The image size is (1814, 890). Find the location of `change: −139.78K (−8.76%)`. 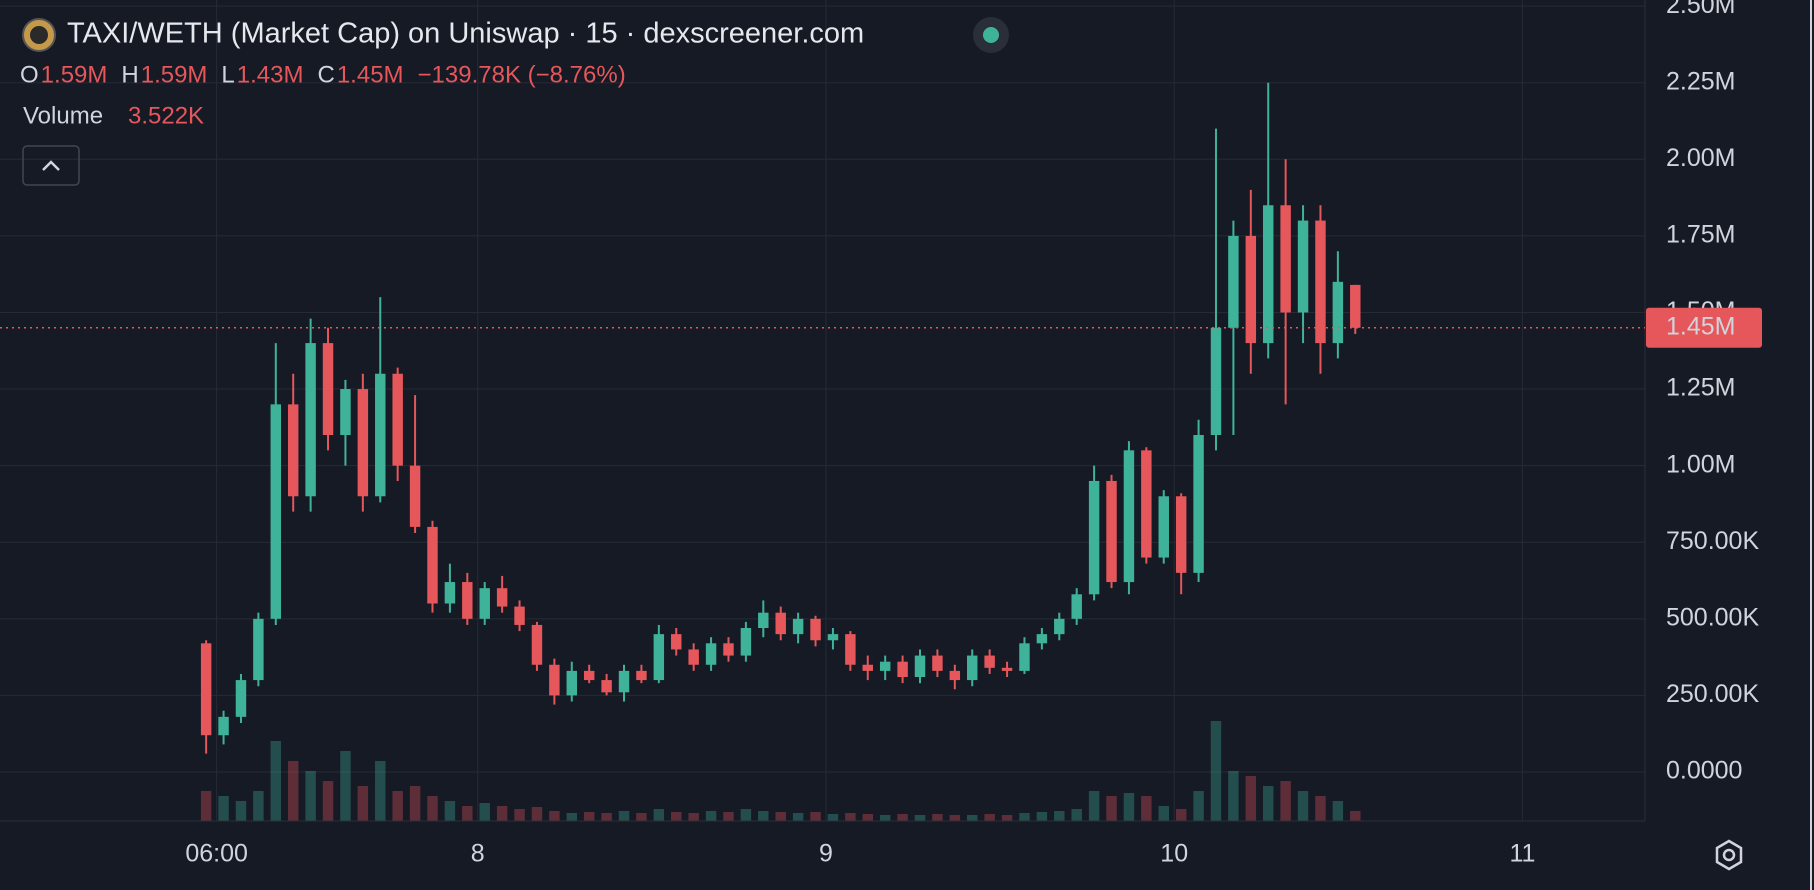

change: −139.78K (−8.76%) is located at coordinates (522, 74).